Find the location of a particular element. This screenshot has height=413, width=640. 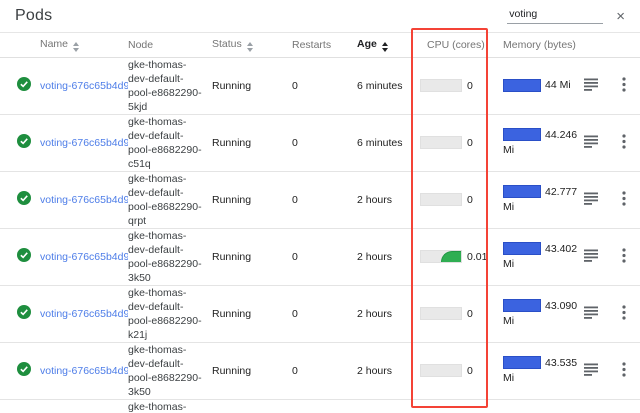

memory-cell: 44 Mi is located at coordinates (536, 86).